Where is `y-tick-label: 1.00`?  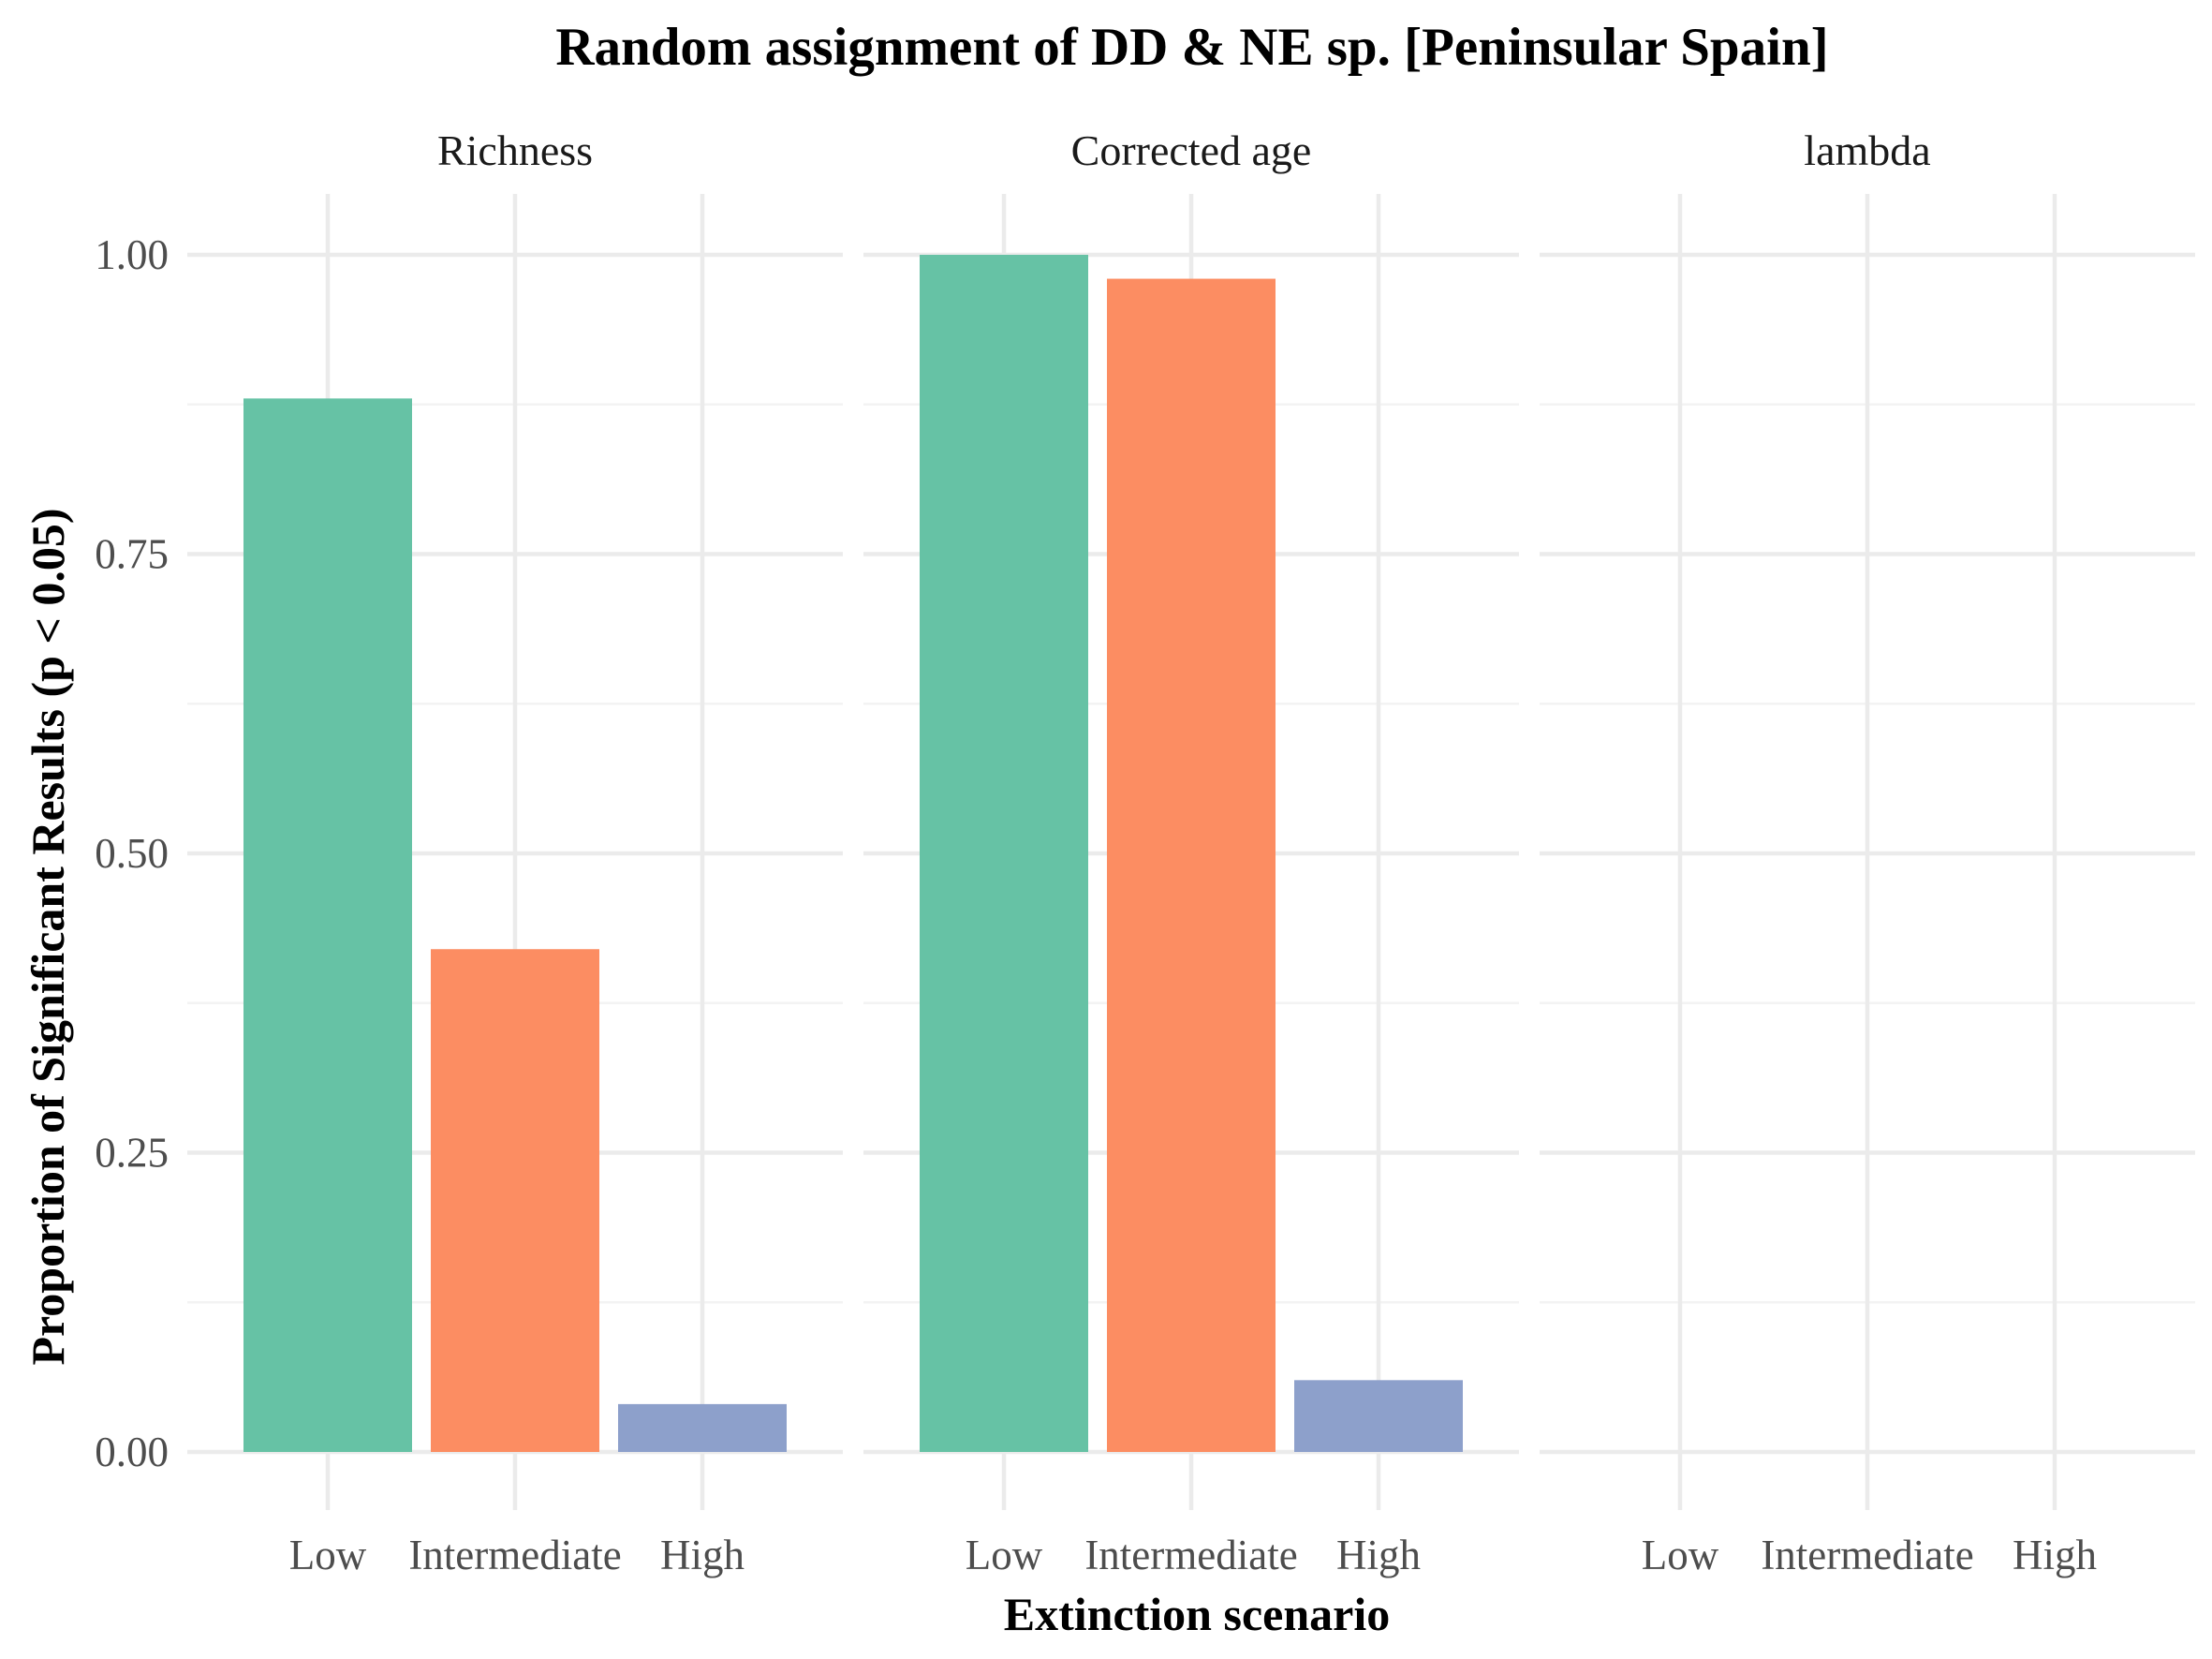 y-tick-label: 1.00 is located at coordinates (132, 255).